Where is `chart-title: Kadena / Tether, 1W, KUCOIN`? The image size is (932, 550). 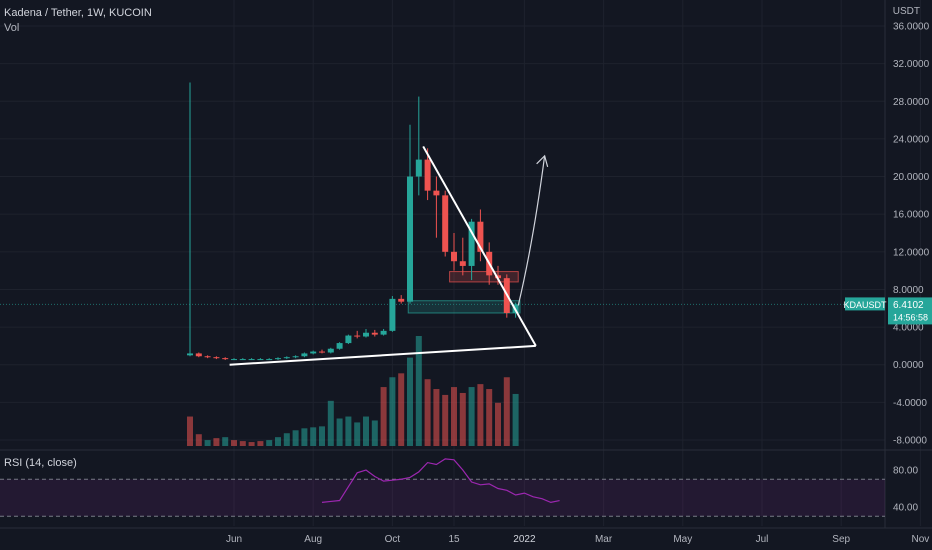
chart-title: Kadena / Tether, 1W, KUCOIN is located at coordinates (78, 13).